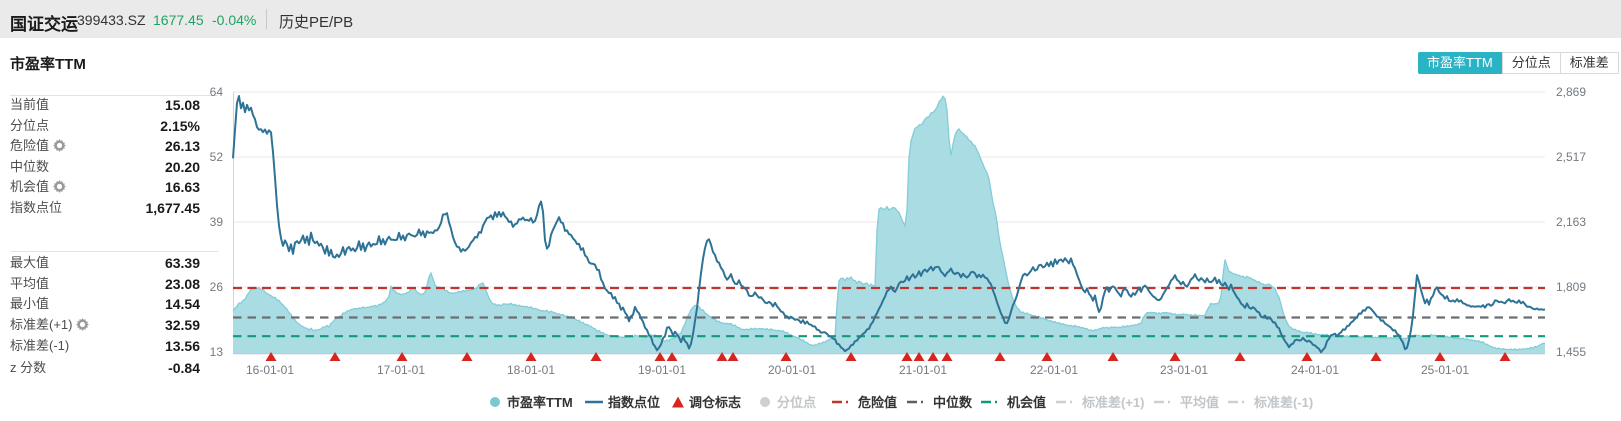 This screenshot has width=1621, height=421. Describe the element at coordinates (792, 370) in the screenshot. I see `svg-text: 20-01-01` at that location.